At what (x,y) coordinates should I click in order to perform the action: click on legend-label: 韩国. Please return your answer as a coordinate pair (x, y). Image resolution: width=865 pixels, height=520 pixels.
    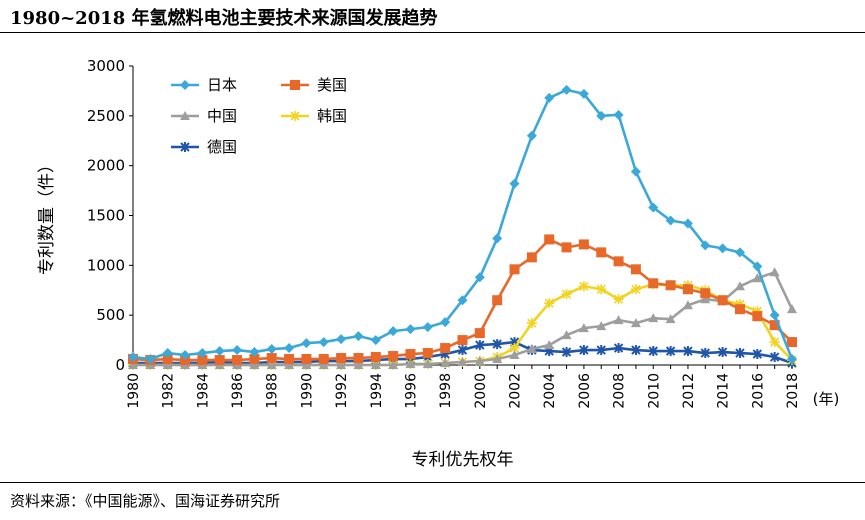
    Looking at the image, I should click on (332, 116).